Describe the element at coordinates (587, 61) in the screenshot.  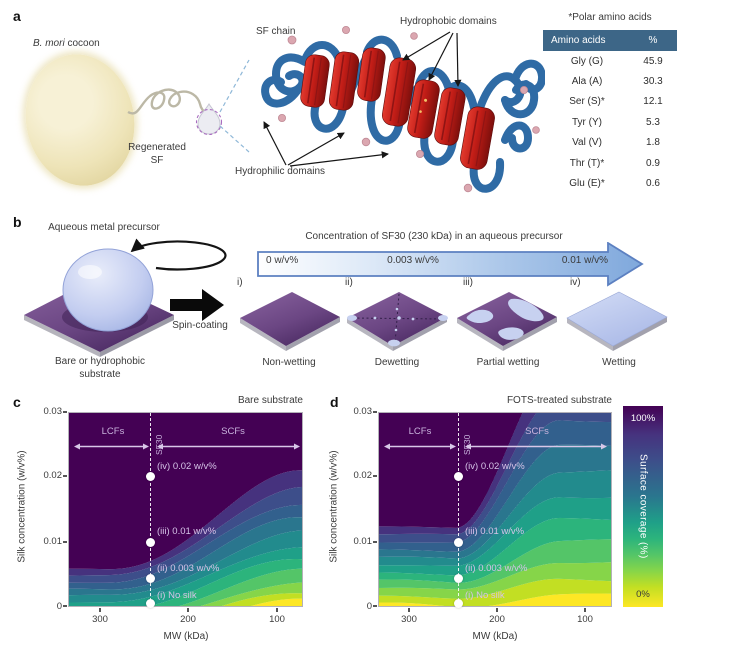
I see `aa-name: Gly (G)` at that location.